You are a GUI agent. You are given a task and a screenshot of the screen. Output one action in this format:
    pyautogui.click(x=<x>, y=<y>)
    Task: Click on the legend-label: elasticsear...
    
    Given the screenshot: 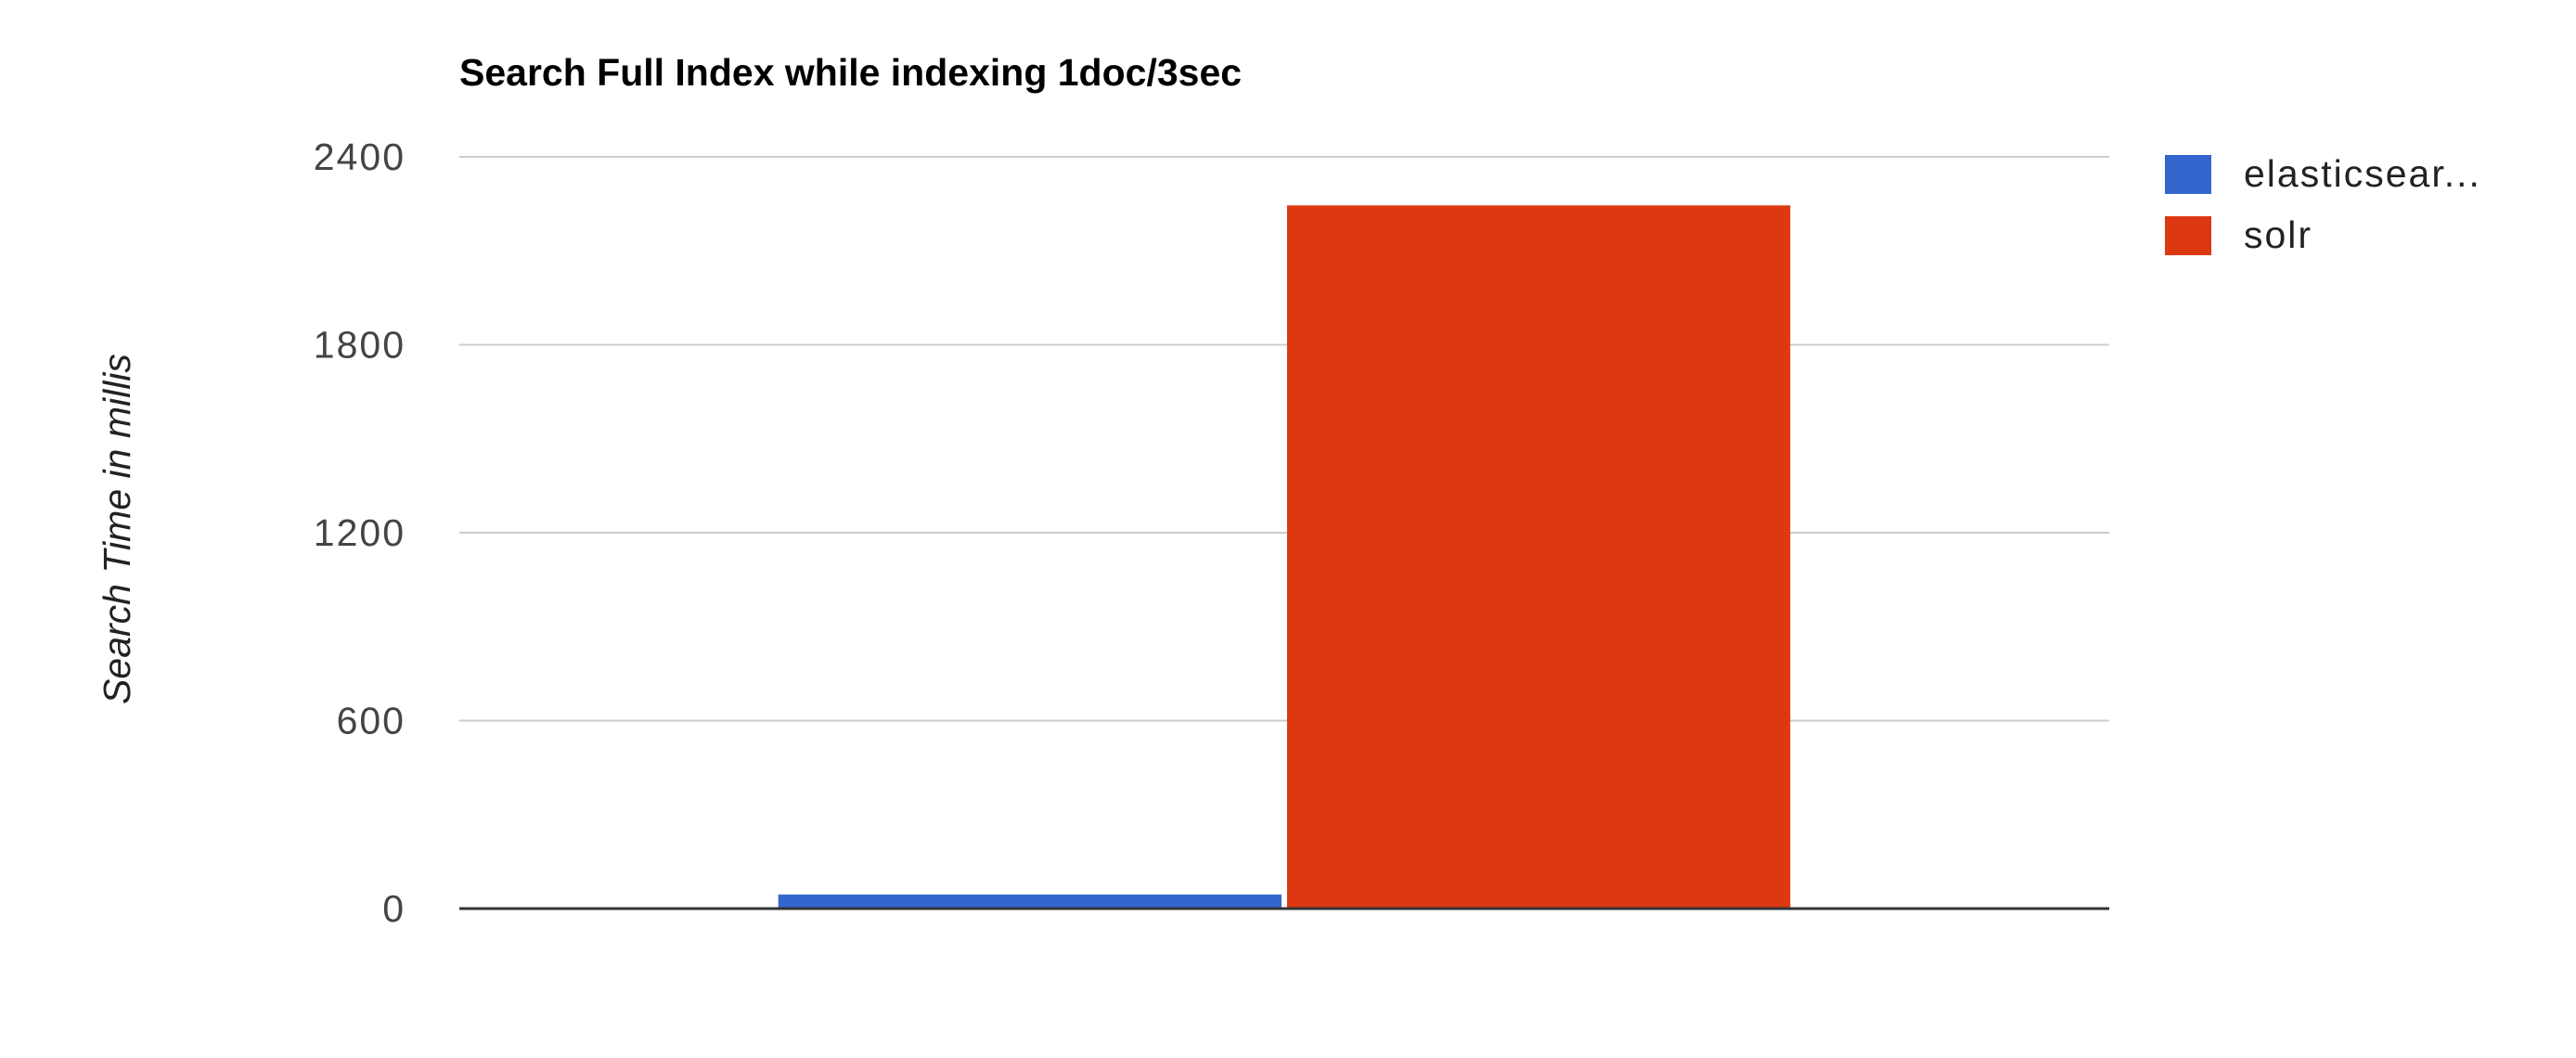 What is the action you would take?
    pyautogui.click(x=2362, y=174)
    